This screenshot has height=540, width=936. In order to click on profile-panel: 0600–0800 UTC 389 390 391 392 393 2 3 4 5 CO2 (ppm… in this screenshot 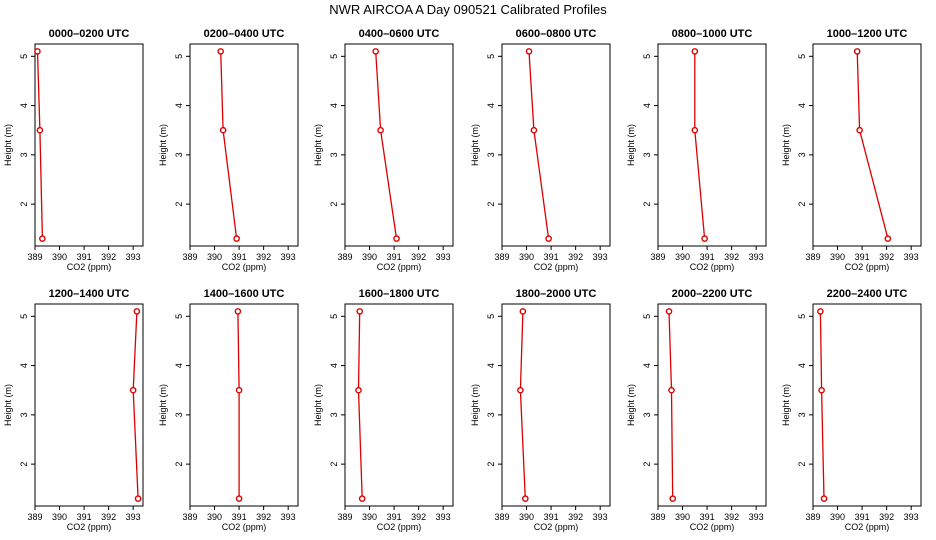, I will do `click(540, 150)`.